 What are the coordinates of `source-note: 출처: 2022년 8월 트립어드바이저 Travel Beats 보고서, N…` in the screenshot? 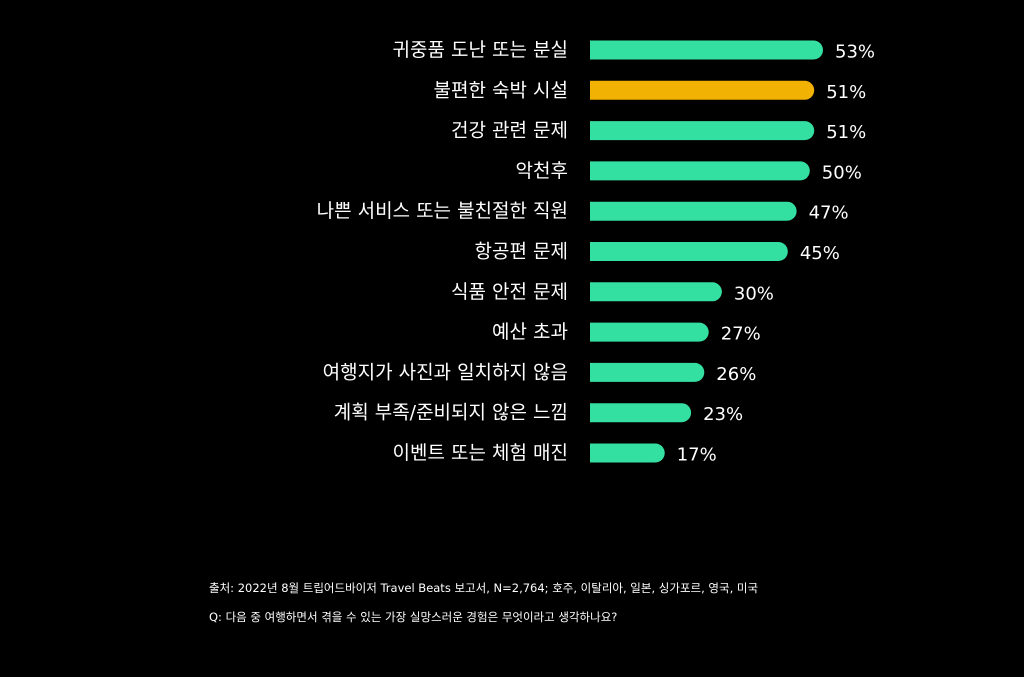 It's located at (484, 588).